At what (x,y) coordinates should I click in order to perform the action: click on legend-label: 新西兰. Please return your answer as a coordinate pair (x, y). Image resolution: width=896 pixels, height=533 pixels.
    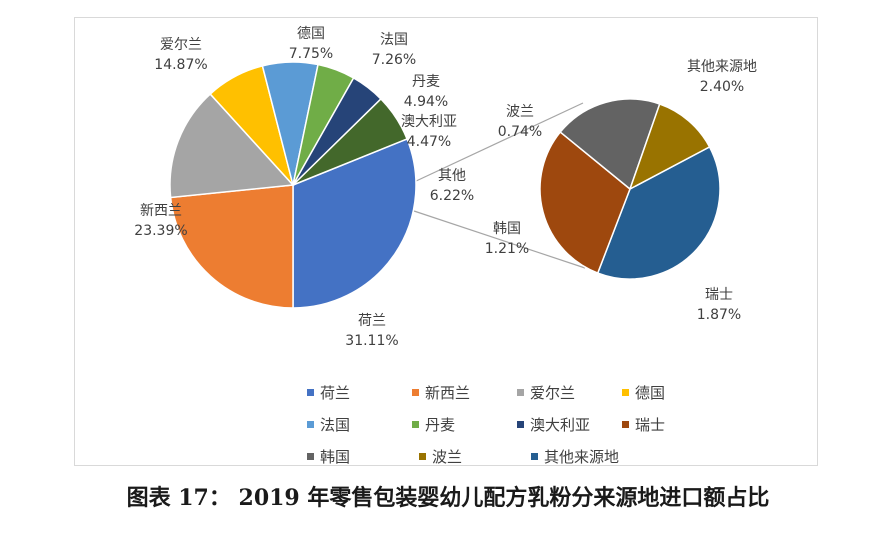
    Looking at the image, I should click on (448, 392).